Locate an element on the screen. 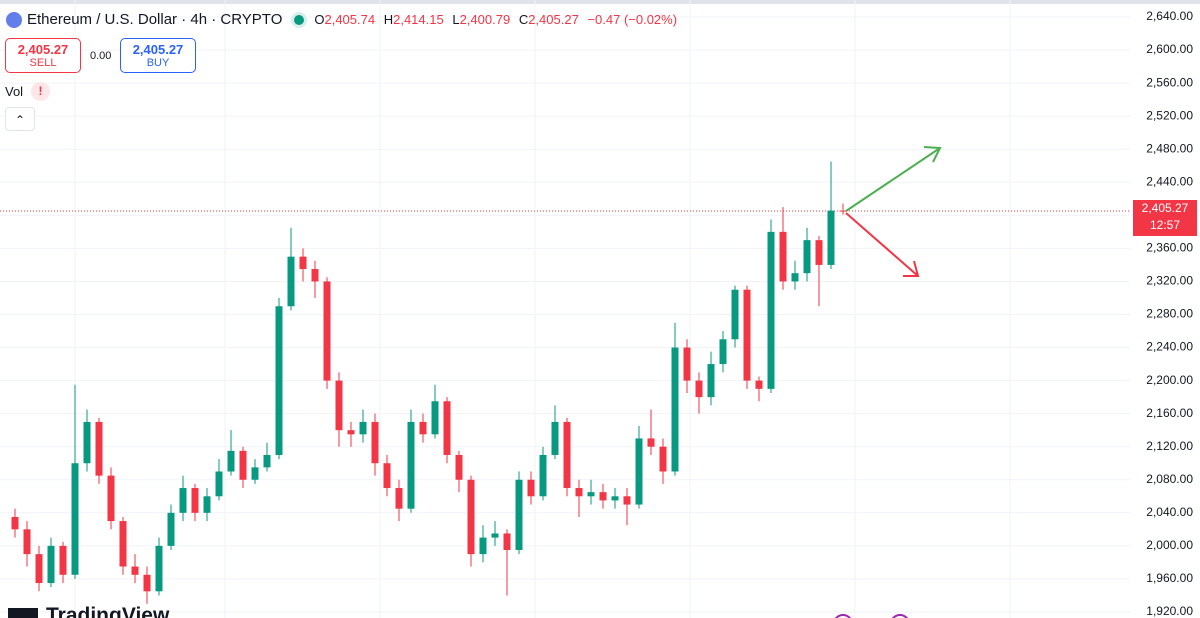 The height and width of the screenshot is (618, 1200). buy-button: 2,405.27 BUY is located at coordinates (158, 55).